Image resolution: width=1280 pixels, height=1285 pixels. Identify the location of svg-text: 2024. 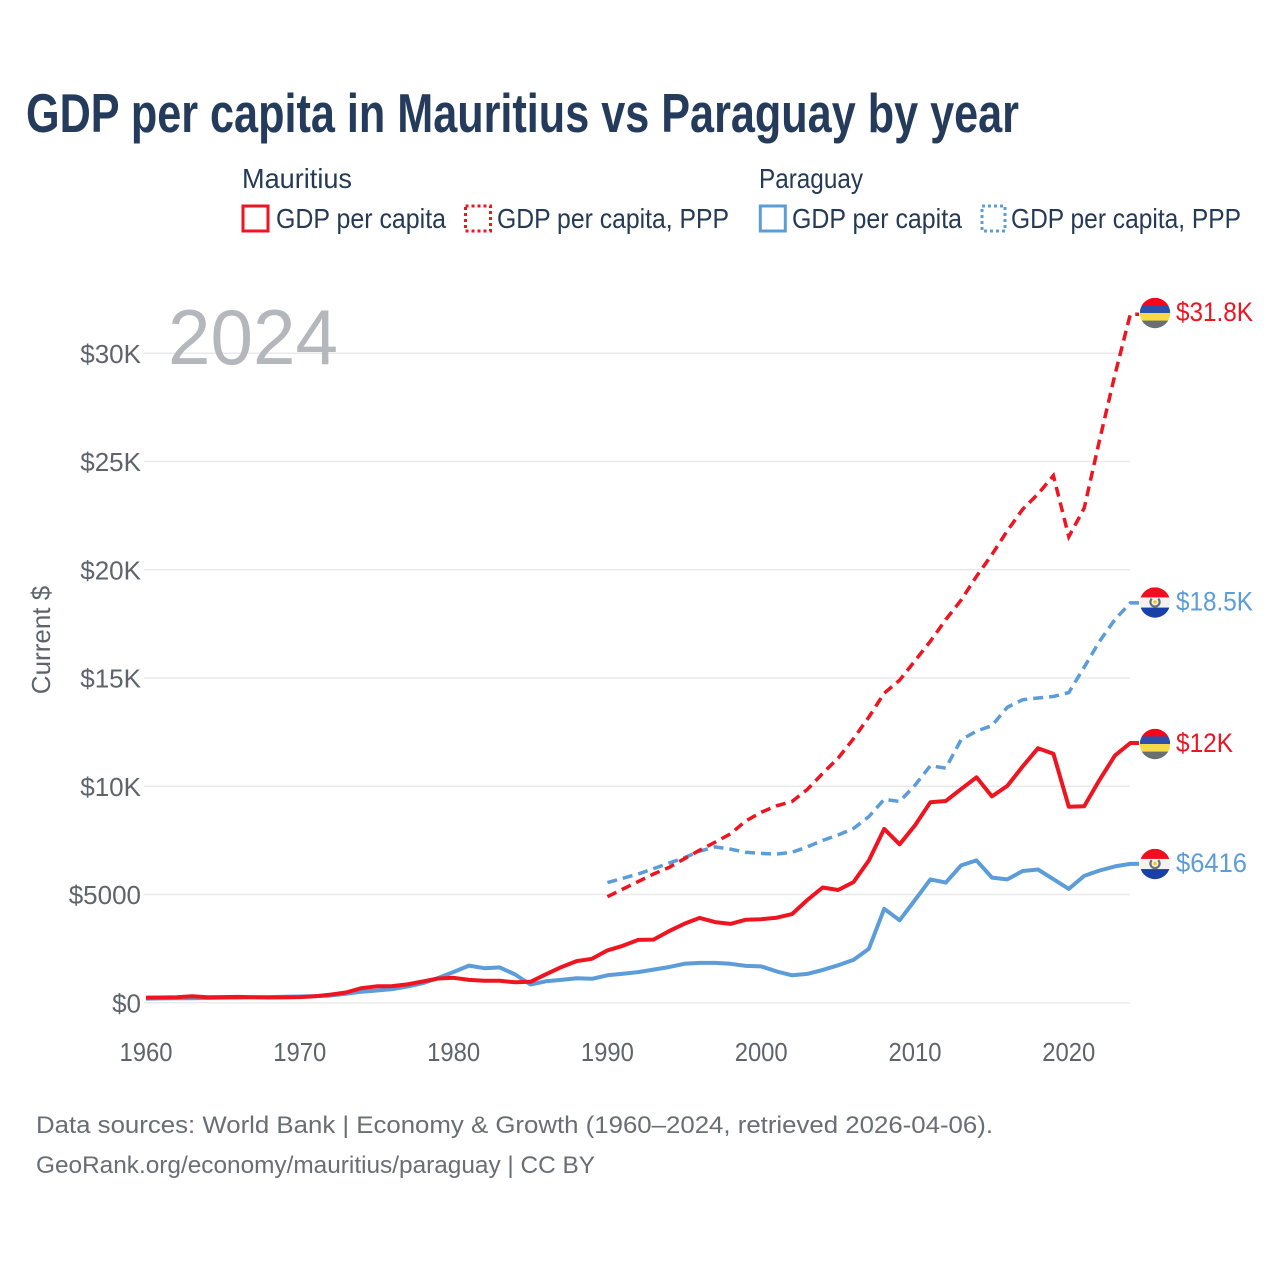
(253, 337).